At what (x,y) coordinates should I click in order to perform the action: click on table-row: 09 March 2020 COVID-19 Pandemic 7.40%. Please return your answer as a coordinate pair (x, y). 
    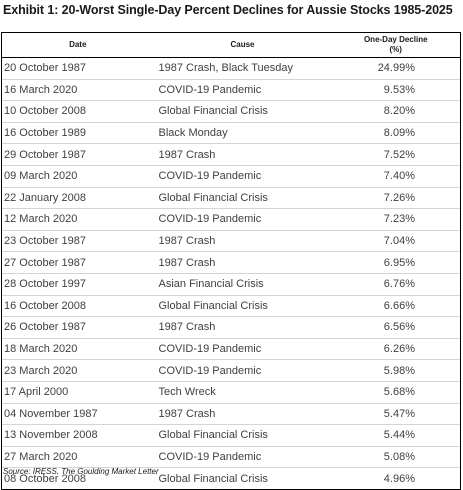
    Looking at the image, I should click on (231, 176).